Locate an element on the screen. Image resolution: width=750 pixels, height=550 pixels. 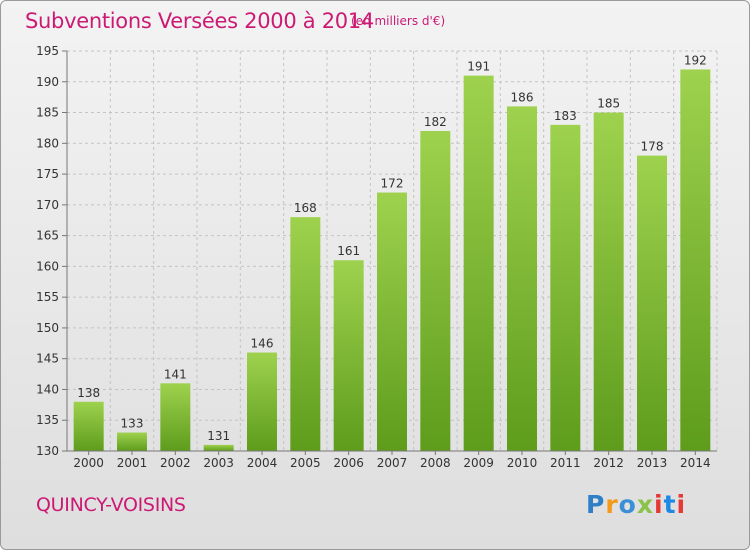
bar-value-label: 186 is located at coordinates (522, 97).